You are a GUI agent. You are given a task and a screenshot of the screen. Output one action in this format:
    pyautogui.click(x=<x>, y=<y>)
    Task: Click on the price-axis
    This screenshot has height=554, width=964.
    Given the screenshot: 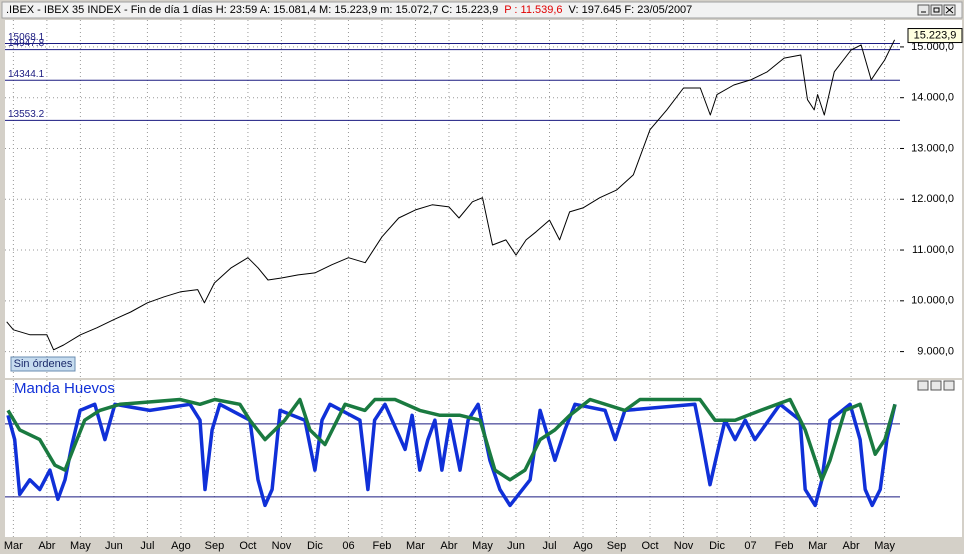 What is the action you would take?
    pyautogui.click(x=931, y=199)
    